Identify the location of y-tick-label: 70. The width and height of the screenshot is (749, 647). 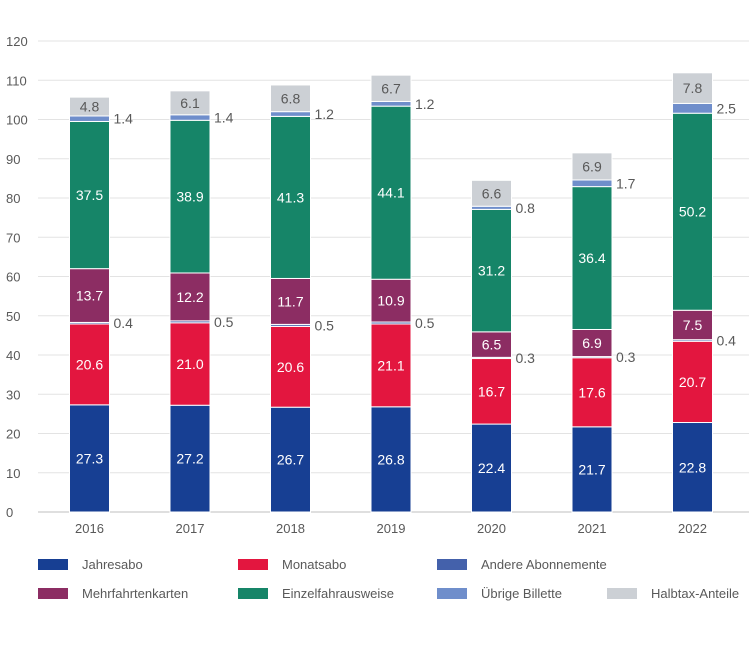
(13, 237).